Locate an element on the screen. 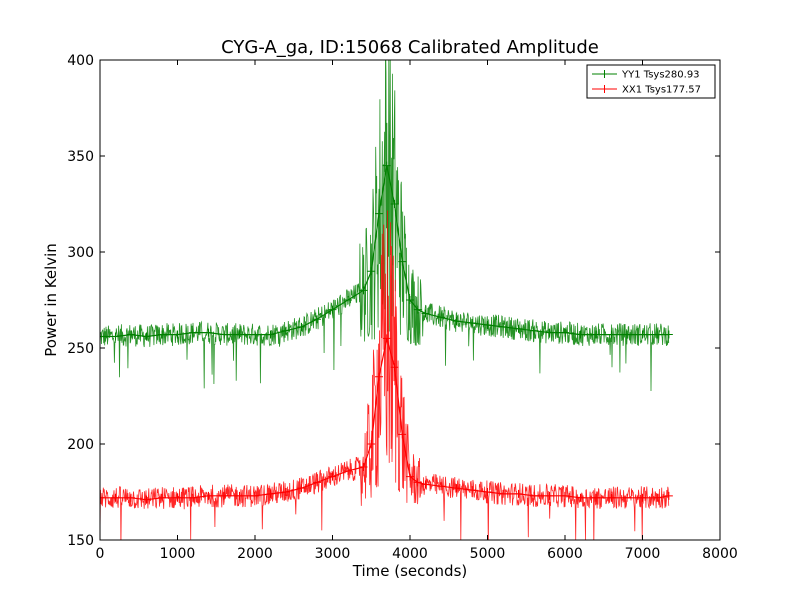 The height and width of the screenshot is (600, 800). x-tick-label: 4000 is located at coordinates (410, 554).